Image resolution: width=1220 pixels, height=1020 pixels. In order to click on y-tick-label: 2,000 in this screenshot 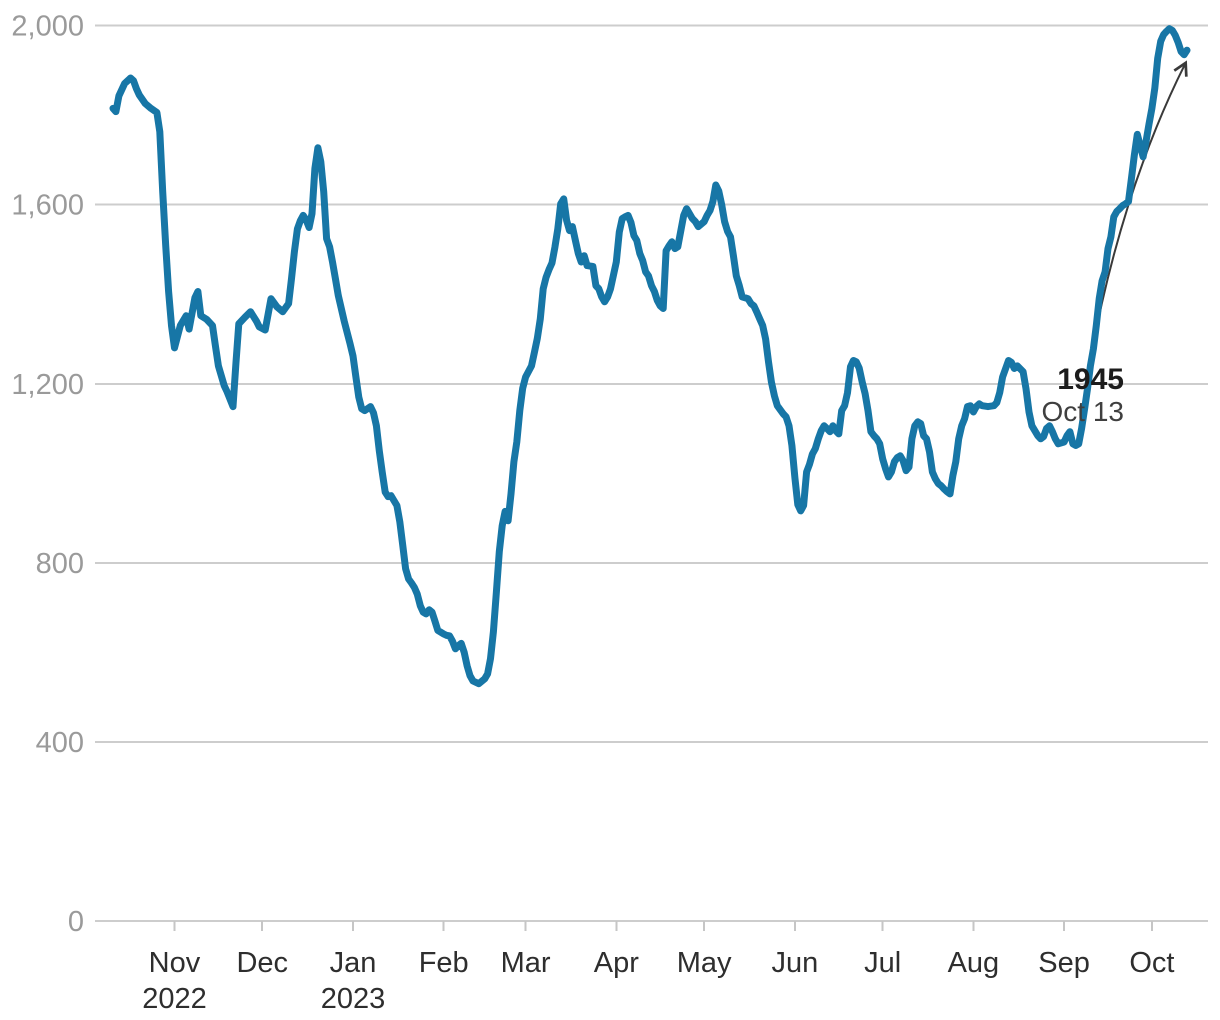, I will do `click(47, 27)`.